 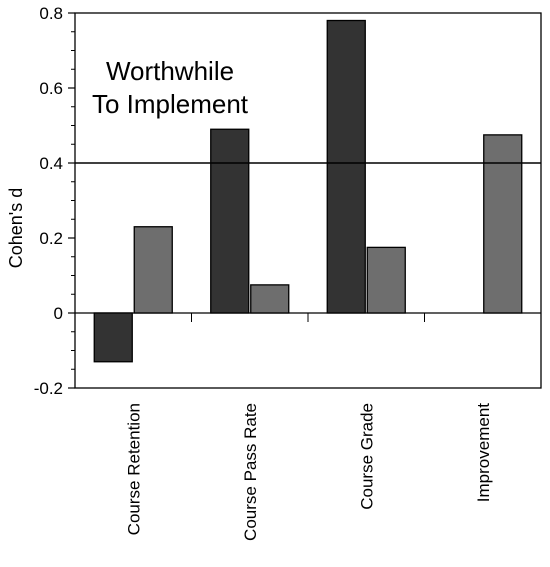 What do you see at coordinates (16, 228) in the screenshot?
I see `y-axis-title: Cohen's d` at bounding box center [16, 228].